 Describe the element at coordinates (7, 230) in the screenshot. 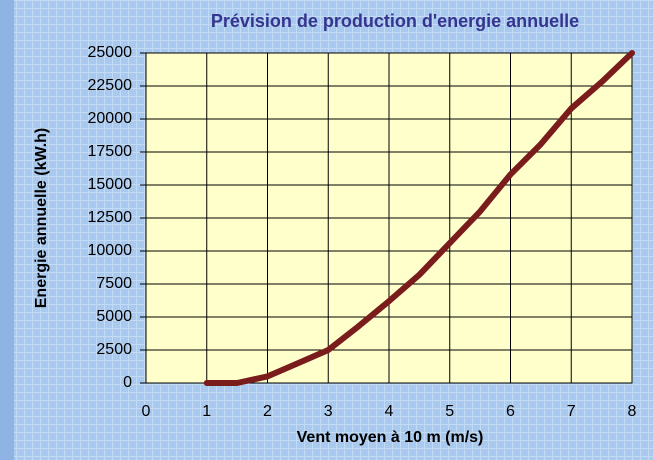

I see `side-strip` at that location.